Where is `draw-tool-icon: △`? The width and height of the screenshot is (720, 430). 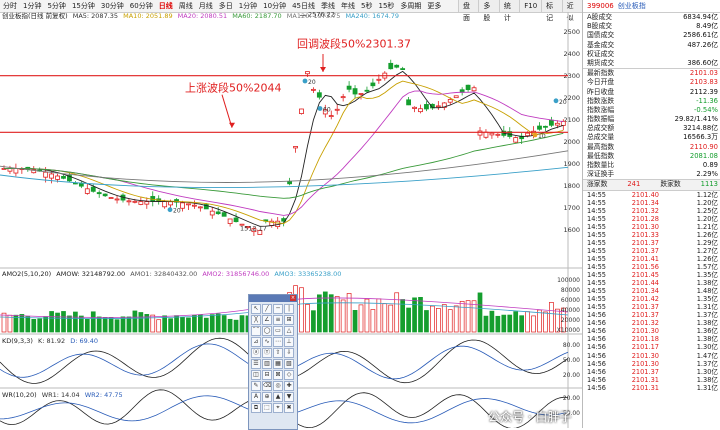 draw-tool-icon: △ is located at coordinates (289, 331).